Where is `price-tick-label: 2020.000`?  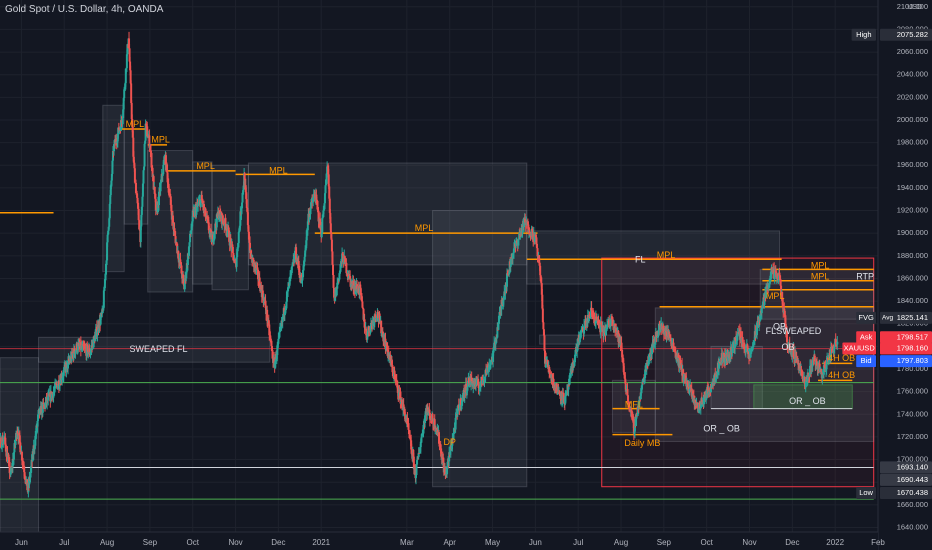
price-tick-label: 2020.000 is located at coordinates (912, 96).